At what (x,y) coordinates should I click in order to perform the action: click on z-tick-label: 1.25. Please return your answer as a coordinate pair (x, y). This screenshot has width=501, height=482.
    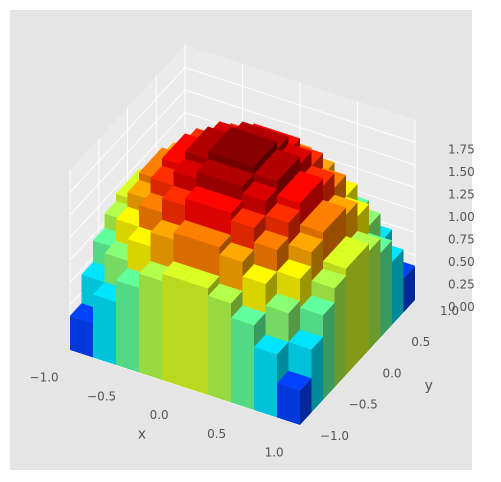
    Looking at the image, I should click on (461, 195).